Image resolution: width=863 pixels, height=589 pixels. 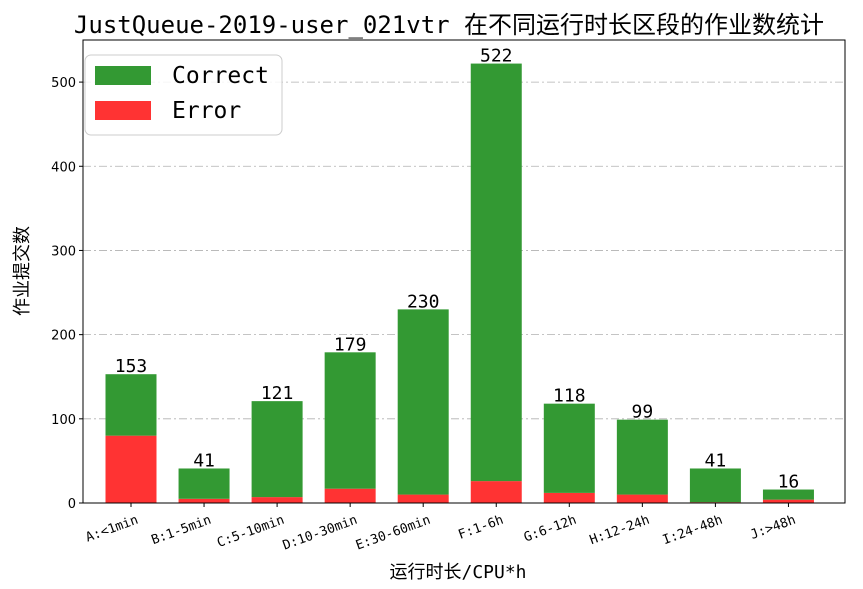 I want to click on x-tick-label: A:<1min, so click(x=112, y=529).